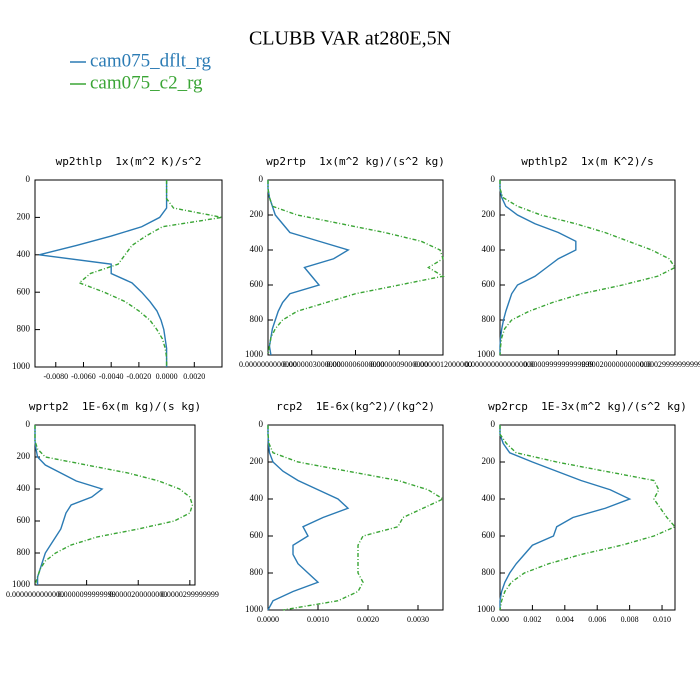 This screenshot has height=700, width=700. What do you see at coordinates (111, 376) in the screenshot?
I see `x-tick-label: -0.0040` at bounding box center [111, 376].